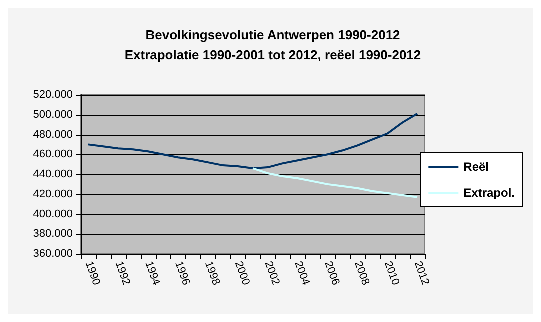  I want to click on x-tick-label: 2012, so click(422, 274).